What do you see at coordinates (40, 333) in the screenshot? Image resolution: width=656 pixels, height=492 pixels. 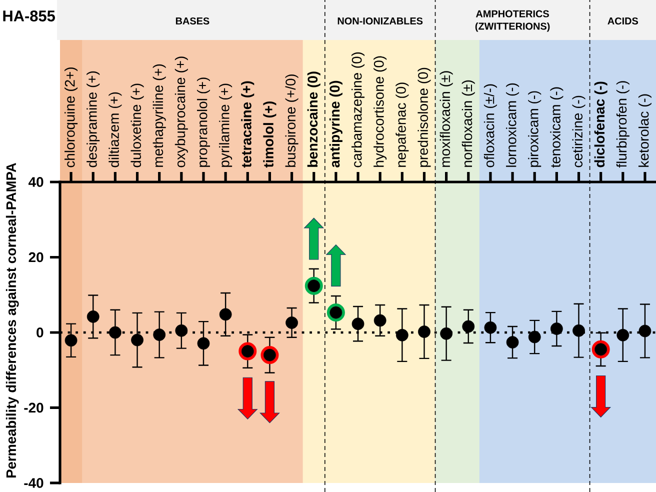 I see `y-tick-label: 0` at bounding box center [40, 333].